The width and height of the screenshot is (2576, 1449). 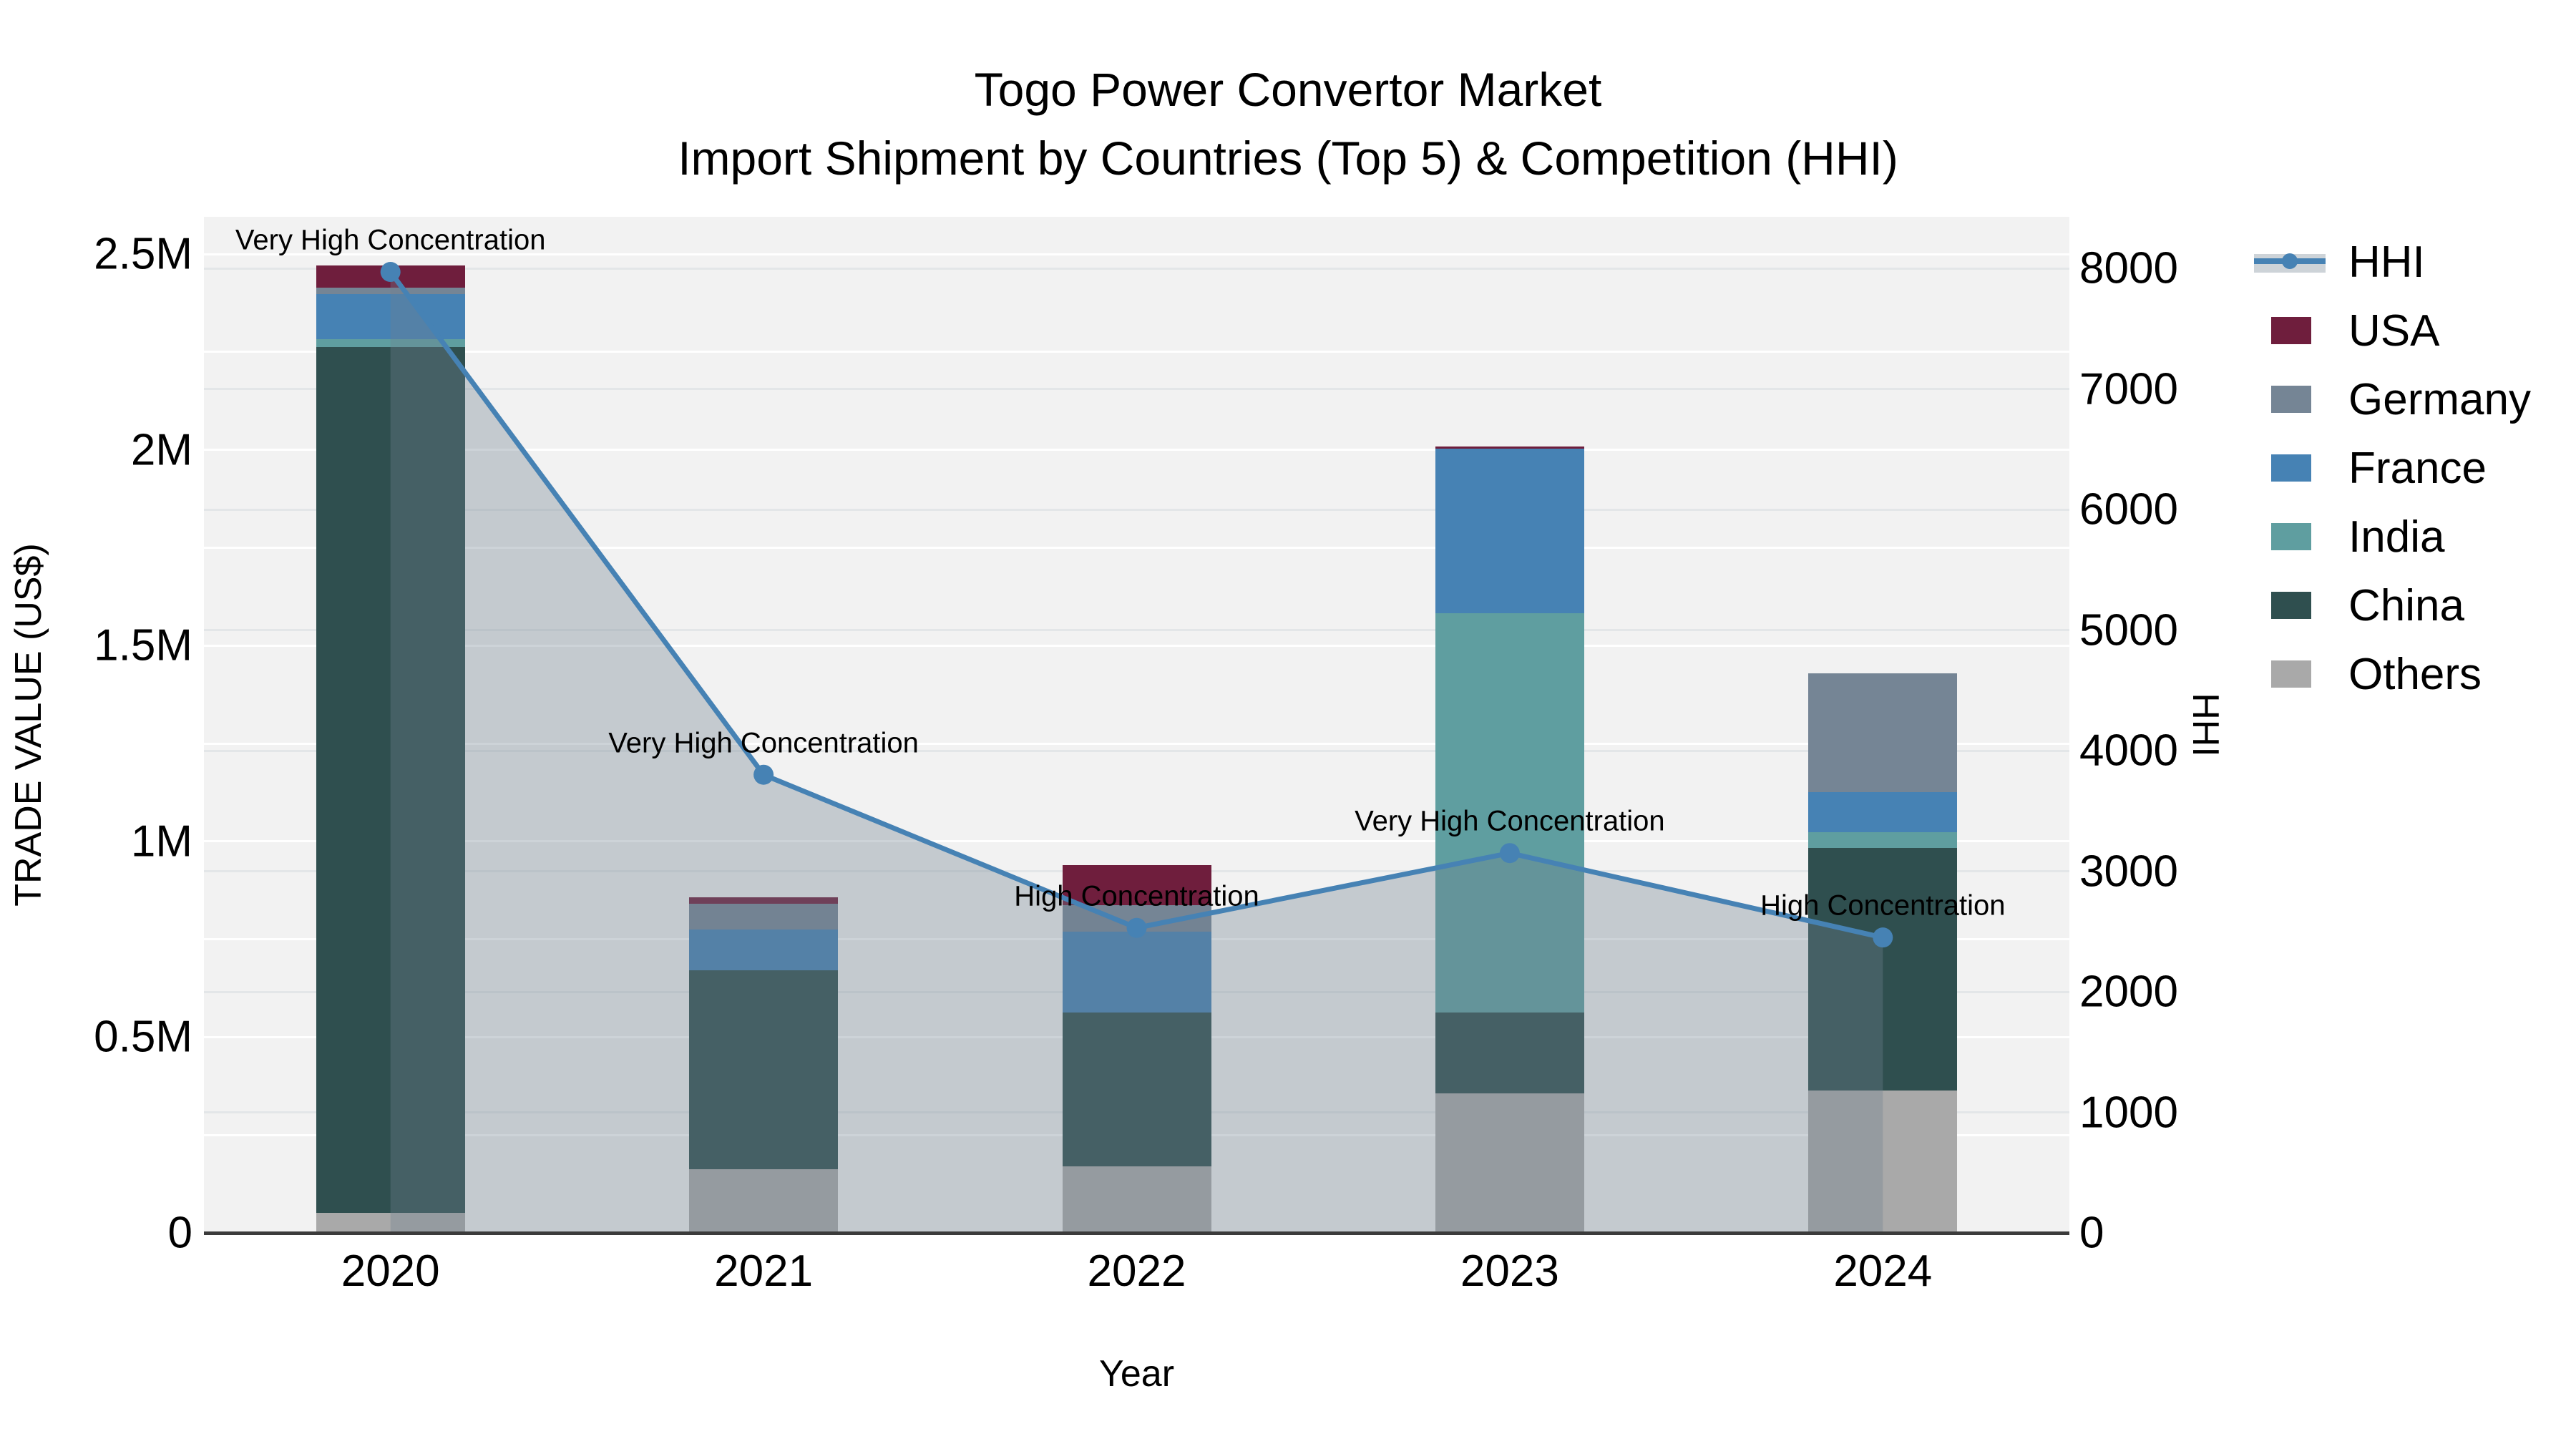 What do you see at coordinates (390, 780) in the screenshot?
I see `bar-segment-china-2020` at bounding box center [390, 780].